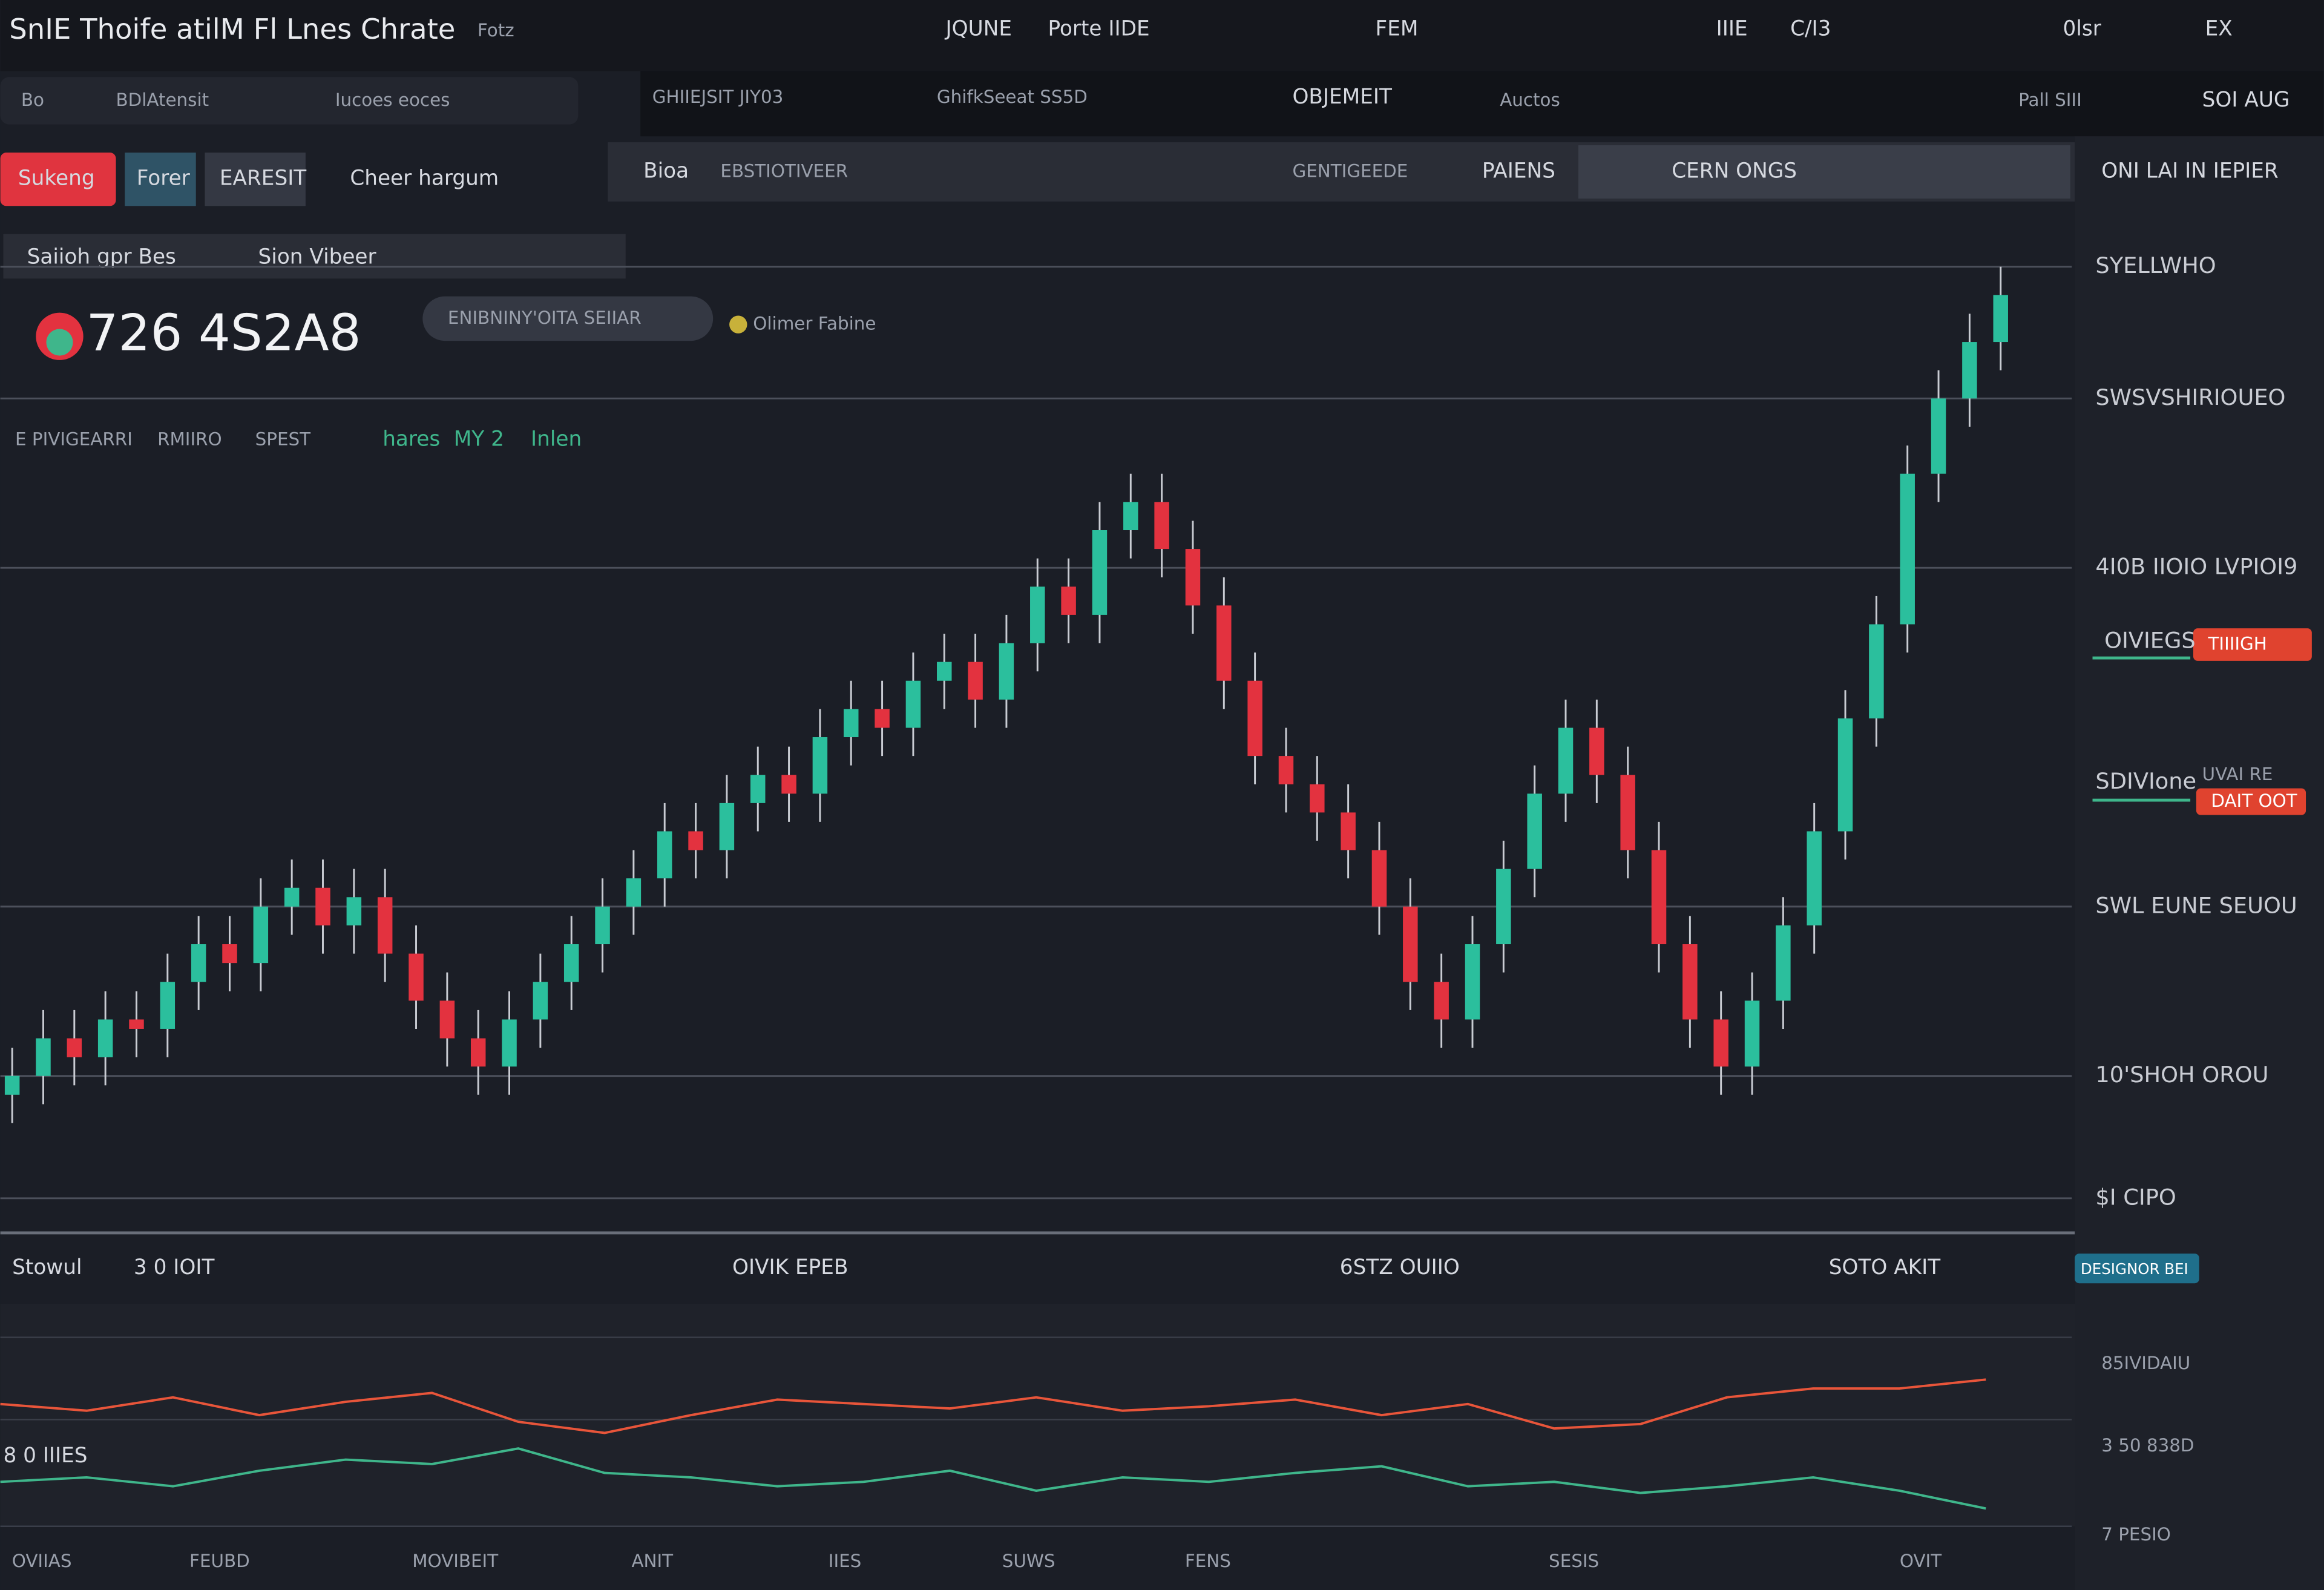 This screenshot has height=1590, width=2324. Describe the element at coordinates (784, 171) in the screenshot. I see `subtab: EBSTIOTIVEER` at that location.